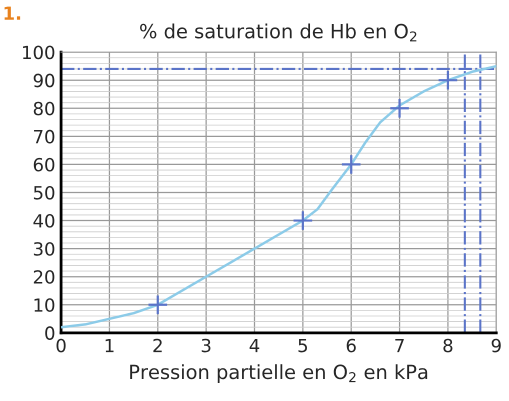  I want to click on y-tick-label: 90, so click(44, 81).